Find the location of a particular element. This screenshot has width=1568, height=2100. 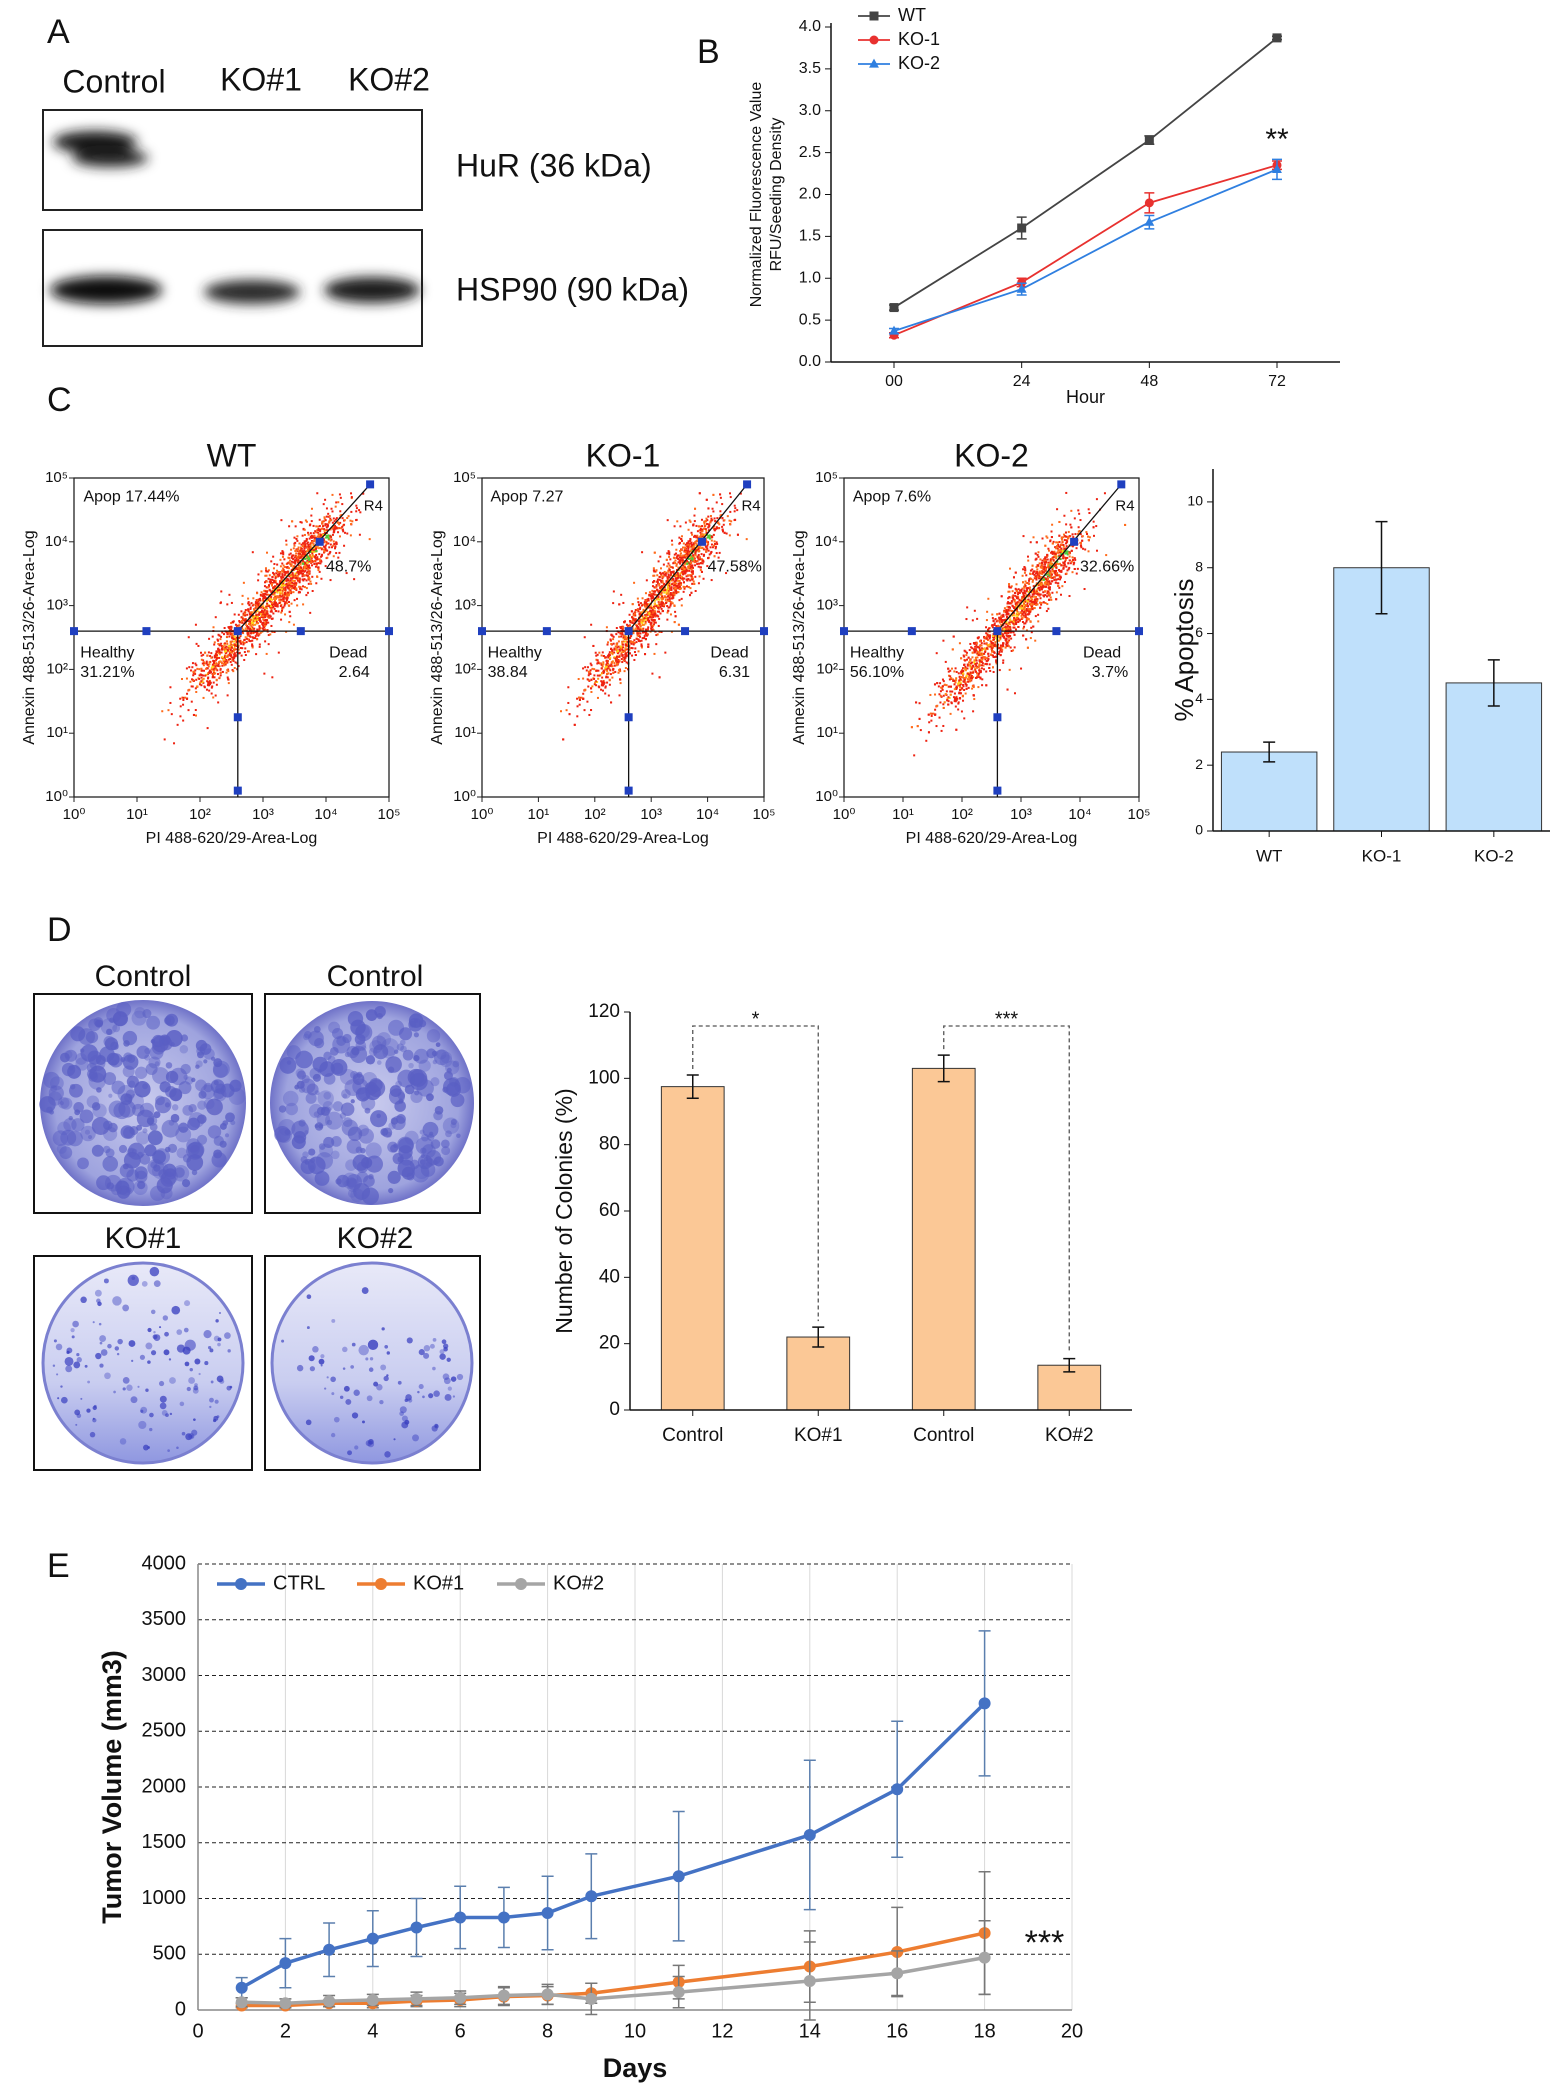

marker is located at coordinates (894, 307).